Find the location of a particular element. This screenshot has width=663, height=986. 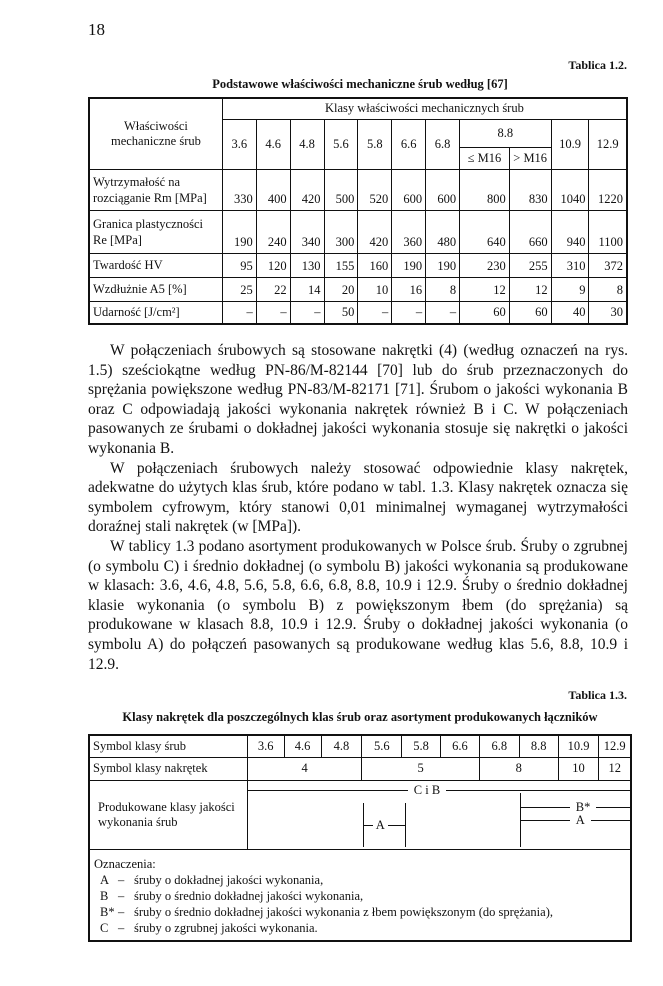

class-header: 4.8 is located at coordinates (307, 144).